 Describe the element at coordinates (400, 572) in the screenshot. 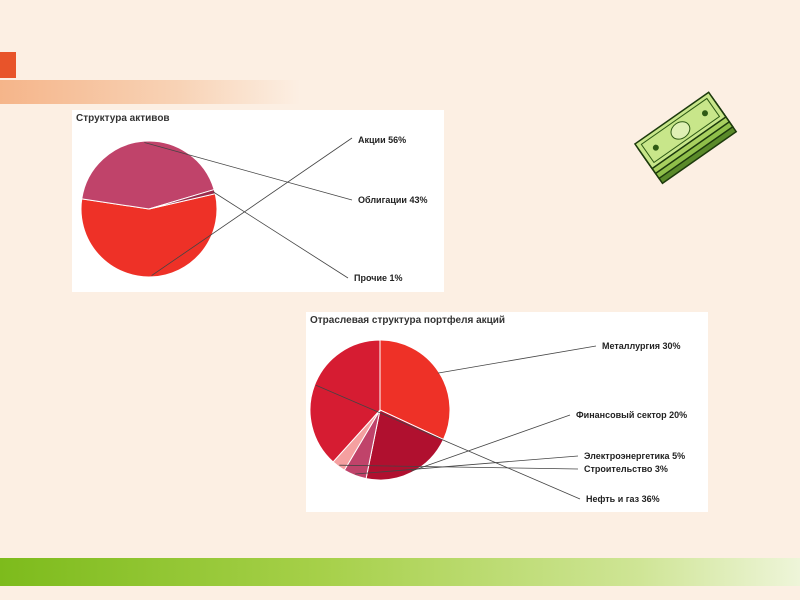

I see `footer-bar` at that location.